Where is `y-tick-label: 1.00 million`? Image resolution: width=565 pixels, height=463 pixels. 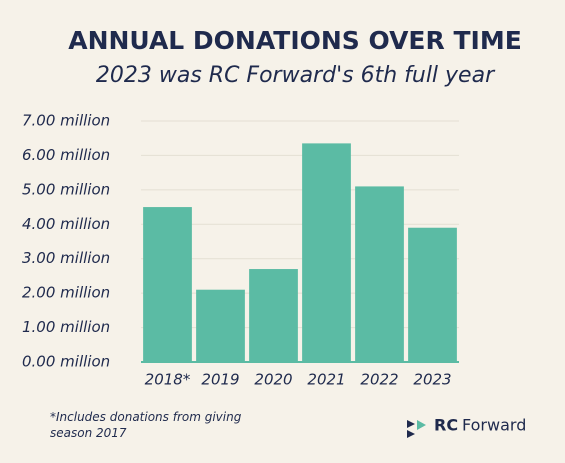 y-tick-label: 1.00 million is located at coordinates (66, 327).